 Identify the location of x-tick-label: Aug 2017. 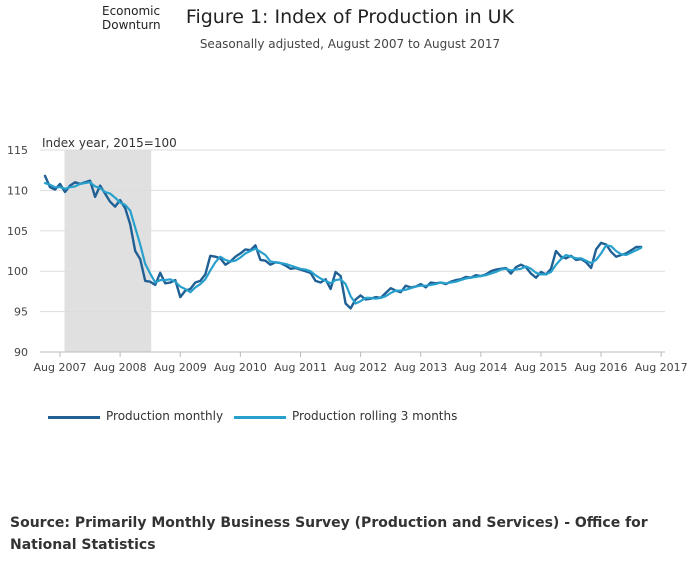
(661, 367).